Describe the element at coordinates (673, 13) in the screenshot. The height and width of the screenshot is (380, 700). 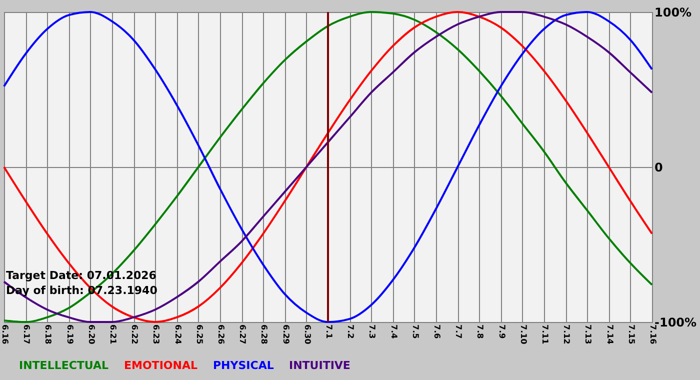
I see `y-tick-label: 100%` at that location.